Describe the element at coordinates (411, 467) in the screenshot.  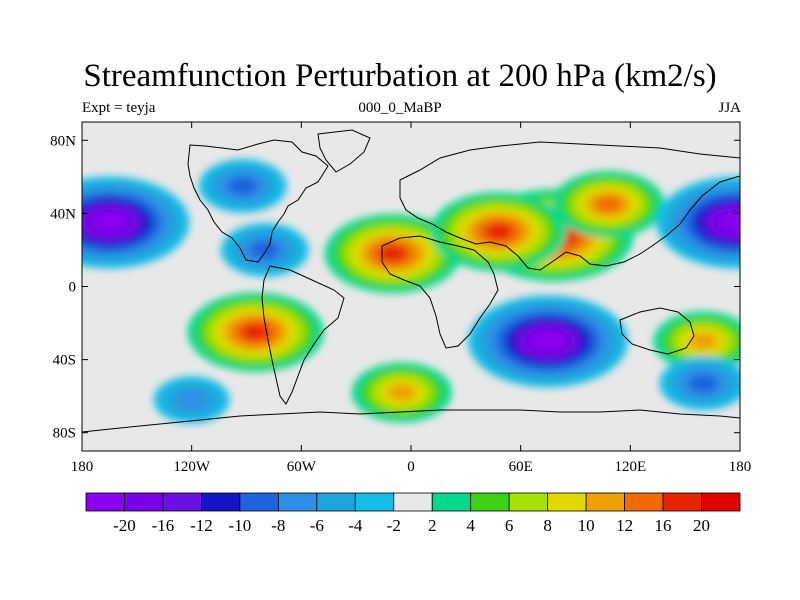
I see `x-tick-label: 0` at that location.